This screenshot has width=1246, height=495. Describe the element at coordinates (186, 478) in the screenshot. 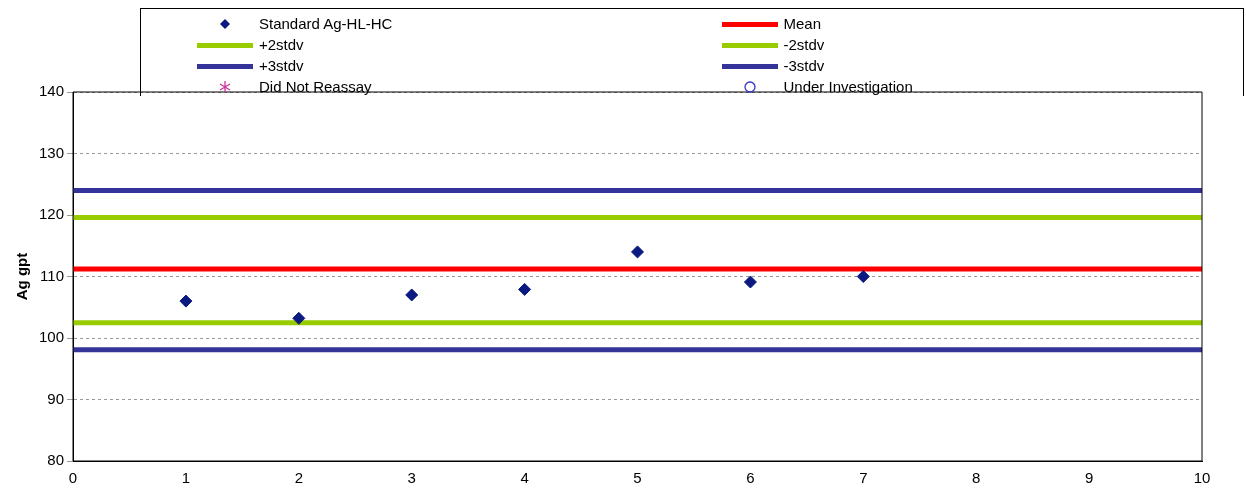

I see `x-tick-label: 1` at that location.